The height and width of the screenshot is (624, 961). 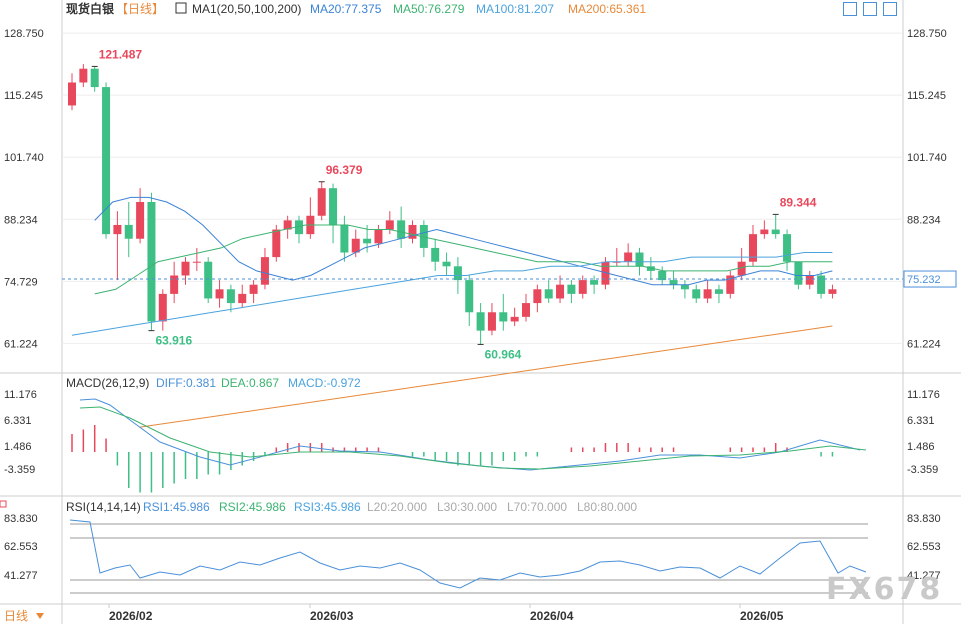 I want to click on rsi-l70: L70:70.000, so click(x=537, y=507).